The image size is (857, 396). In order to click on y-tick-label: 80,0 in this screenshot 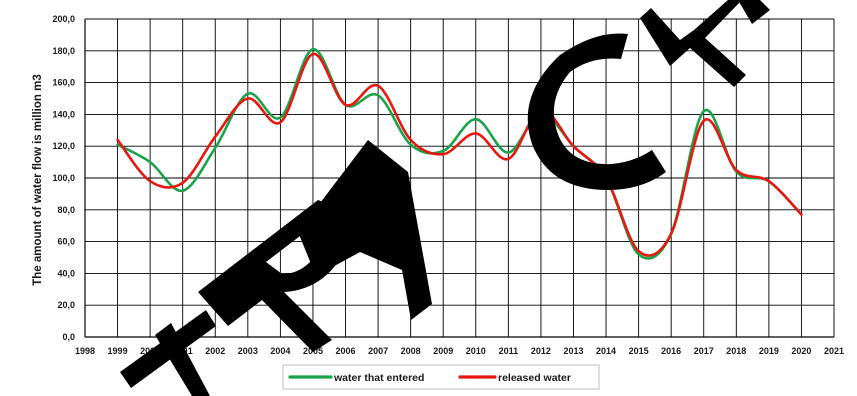, I will do `click(66, 210)`.